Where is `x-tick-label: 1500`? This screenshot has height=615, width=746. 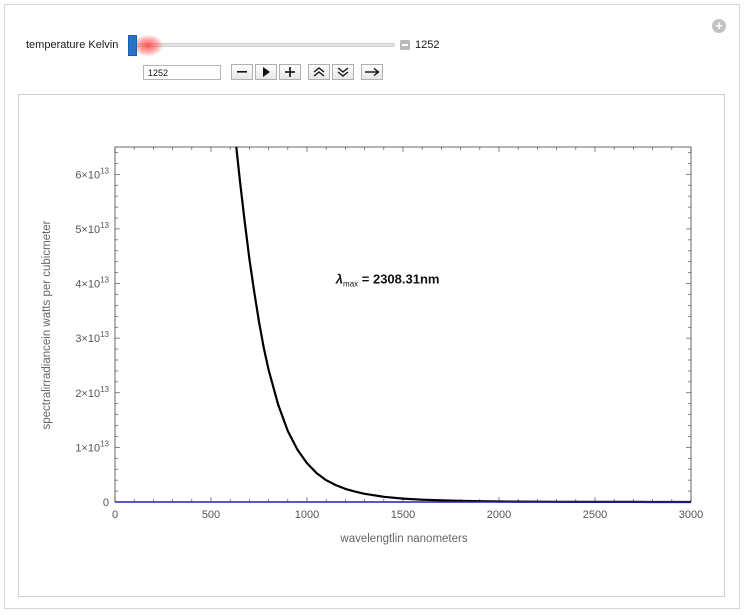
x-tick-label: 1500 is located at coordinates (403, 515).